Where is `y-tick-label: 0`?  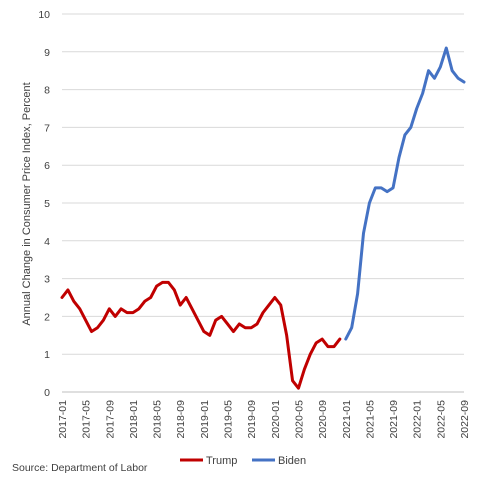 y-tick-label: 0 is located at coordinates (47, 393).